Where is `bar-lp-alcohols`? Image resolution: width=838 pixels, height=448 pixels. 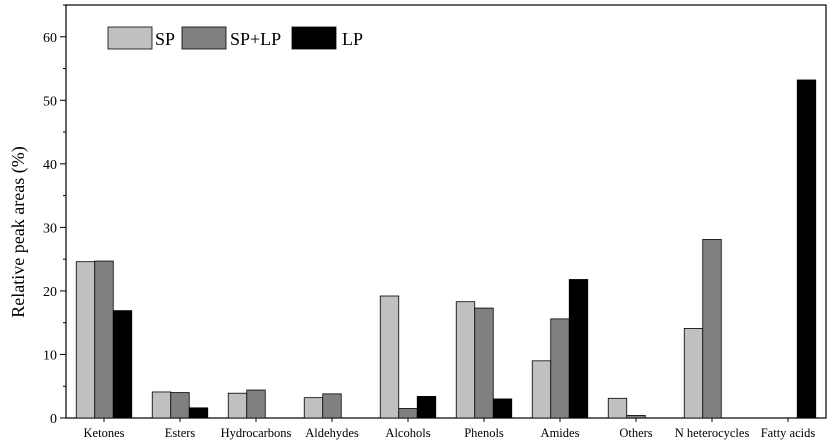
bar-lp-alcohols is located at coordinates (426, 407).